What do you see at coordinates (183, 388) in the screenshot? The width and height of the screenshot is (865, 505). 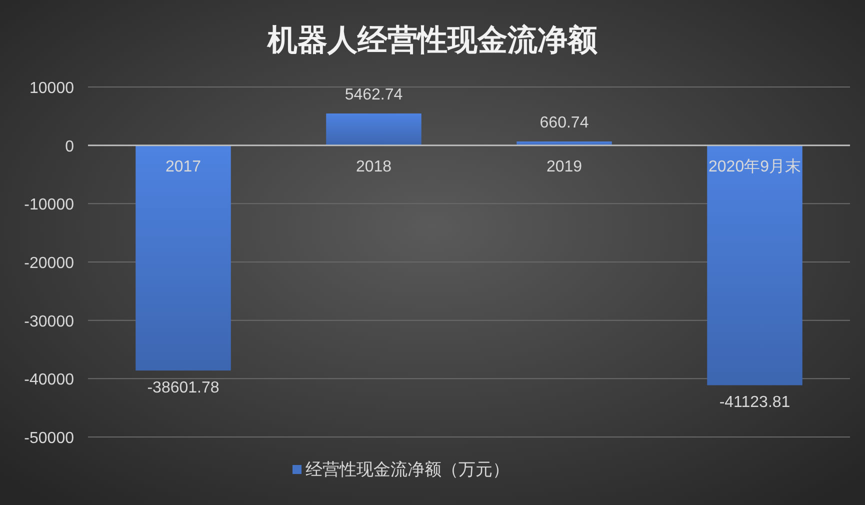 I see `data-label: -38601.78` at bounding box center [183, 388].